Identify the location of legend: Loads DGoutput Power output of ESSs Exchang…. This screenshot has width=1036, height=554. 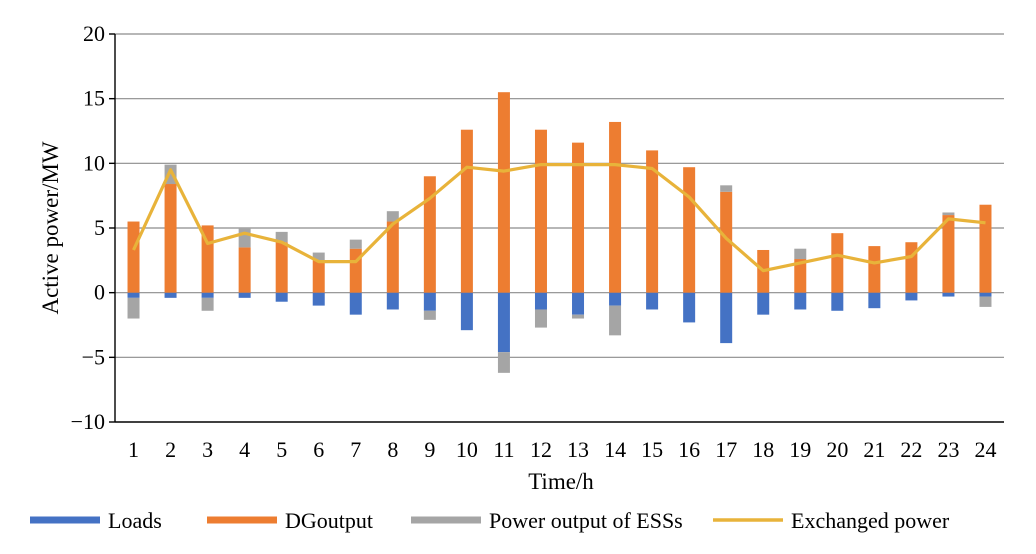
(490, 520).